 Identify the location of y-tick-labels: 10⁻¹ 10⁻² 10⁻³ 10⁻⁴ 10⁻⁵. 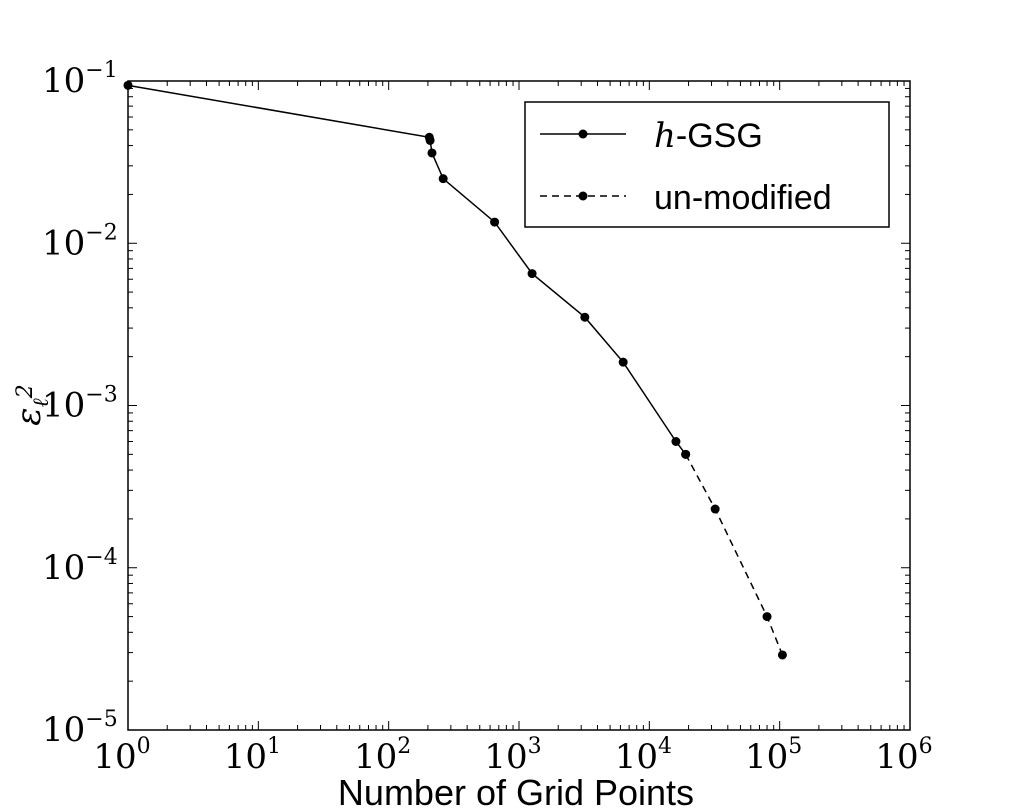
(80, 404).